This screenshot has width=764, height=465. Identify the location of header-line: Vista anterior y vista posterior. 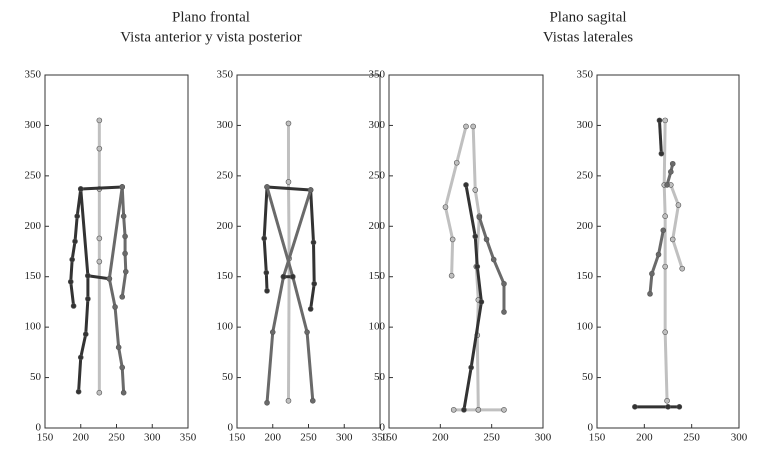
(211, 37).